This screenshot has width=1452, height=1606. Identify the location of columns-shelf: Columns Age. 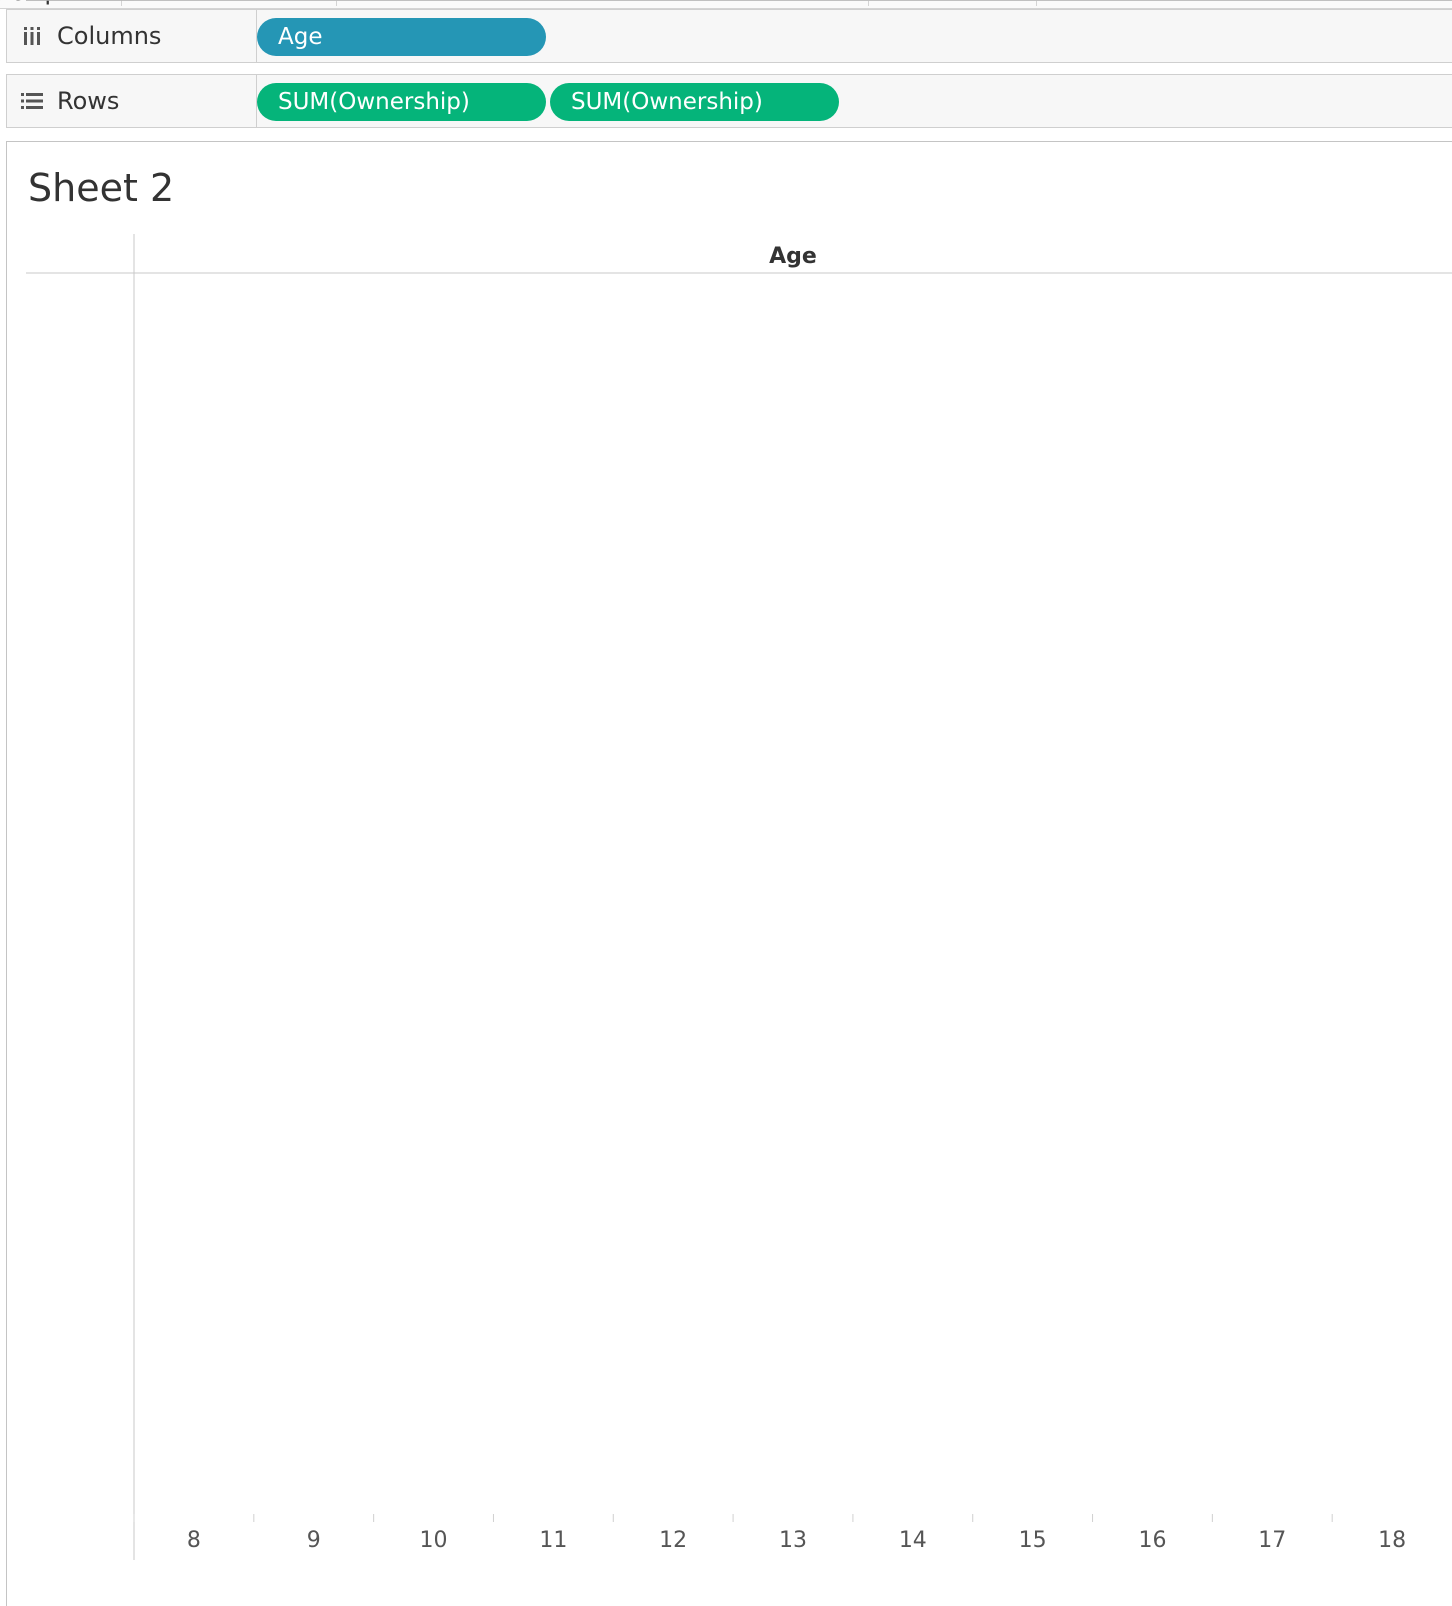
(729, 36).